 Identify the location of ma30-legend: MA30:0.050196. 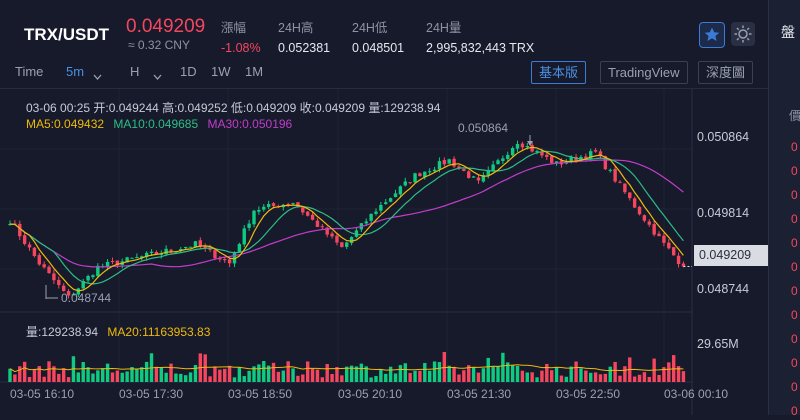
(250, 124).